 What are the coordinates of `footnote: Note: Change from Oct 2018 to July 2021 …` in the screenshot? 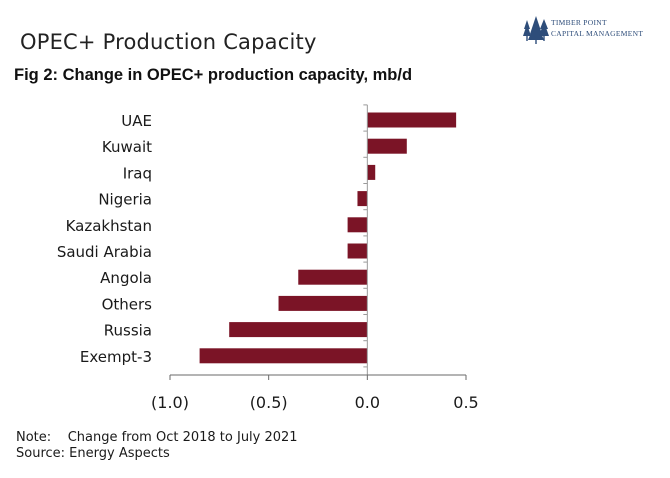 It's located at (157, 446).